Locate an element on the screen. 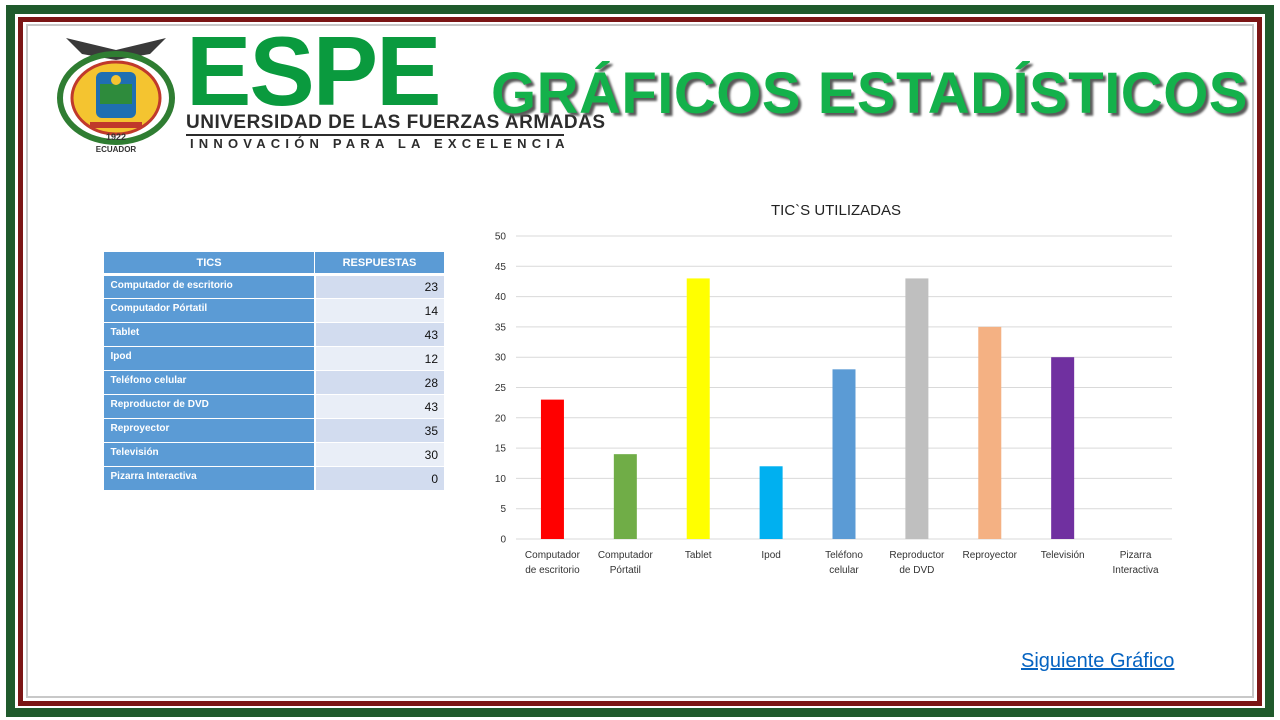  table-cell-respuestas: 23 is located at coordinates (379, 286).